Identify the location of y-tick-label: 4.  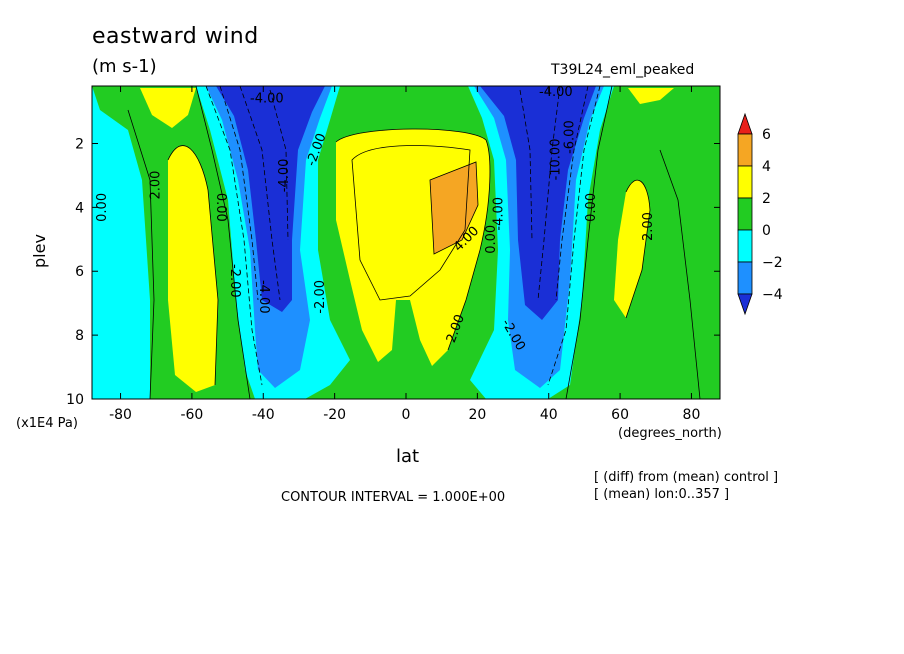
(79, 208).